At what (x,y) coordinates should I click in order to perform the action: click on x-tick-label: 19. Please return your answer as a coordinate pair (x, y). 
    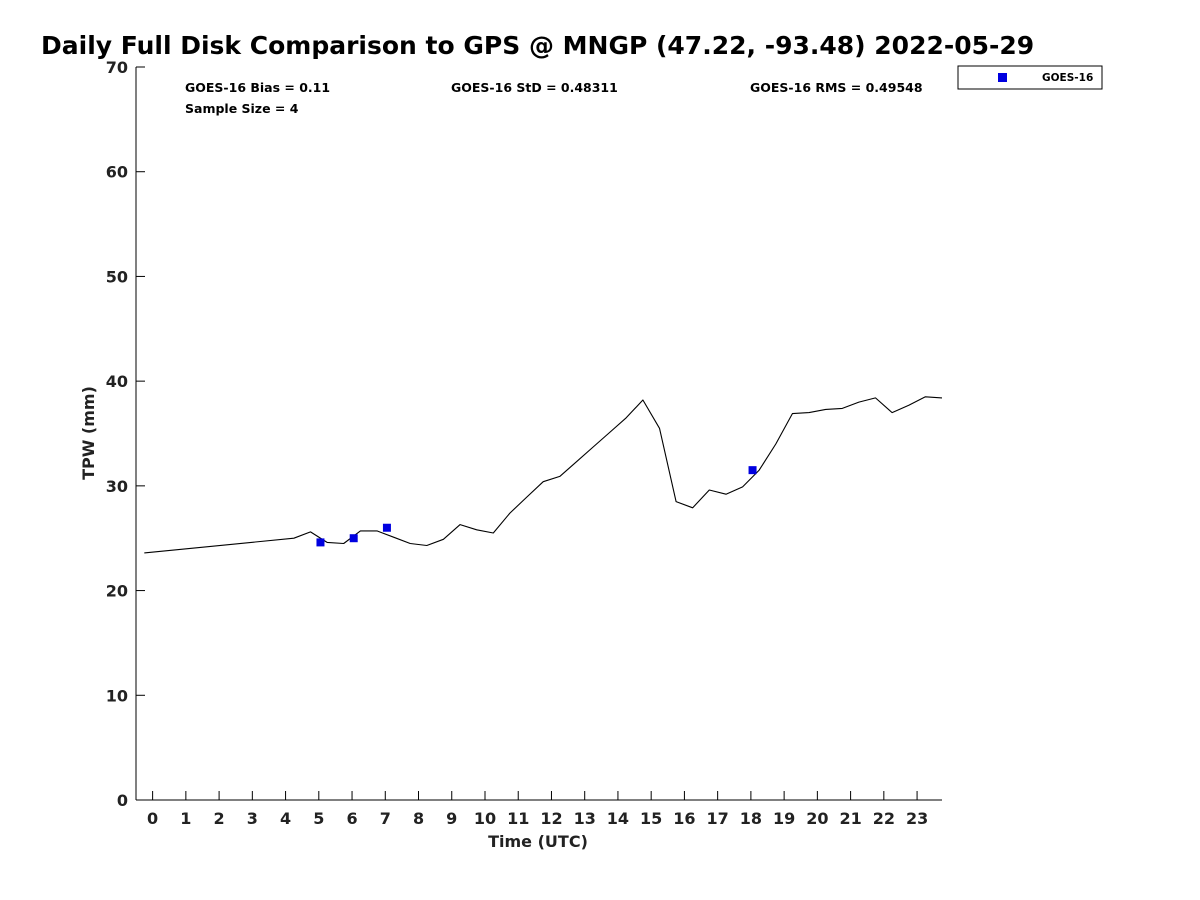
    Looking at the image, I should click on (784, 818).